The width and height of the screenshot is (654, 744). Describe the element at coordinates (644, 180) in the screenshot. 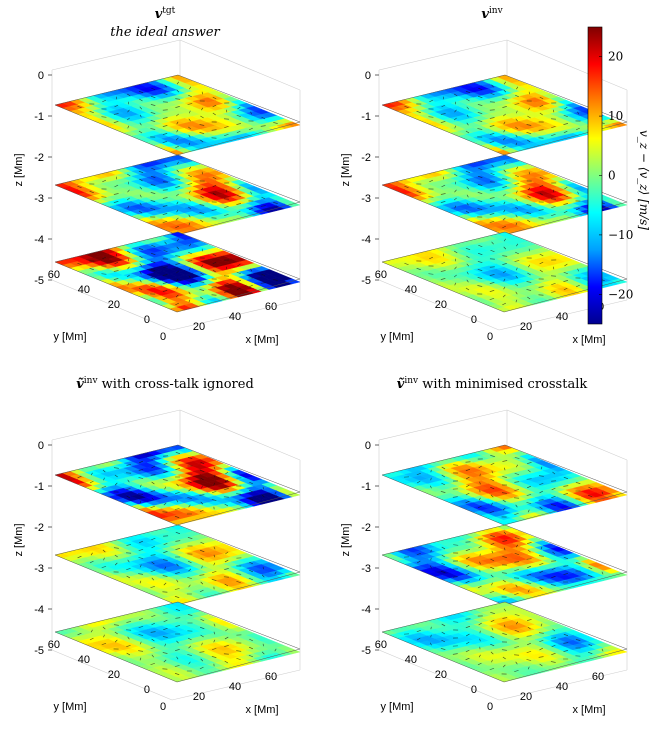

I see `colorbar-label: v_z − ⟨v_z⟩ [m/s]` at that location.